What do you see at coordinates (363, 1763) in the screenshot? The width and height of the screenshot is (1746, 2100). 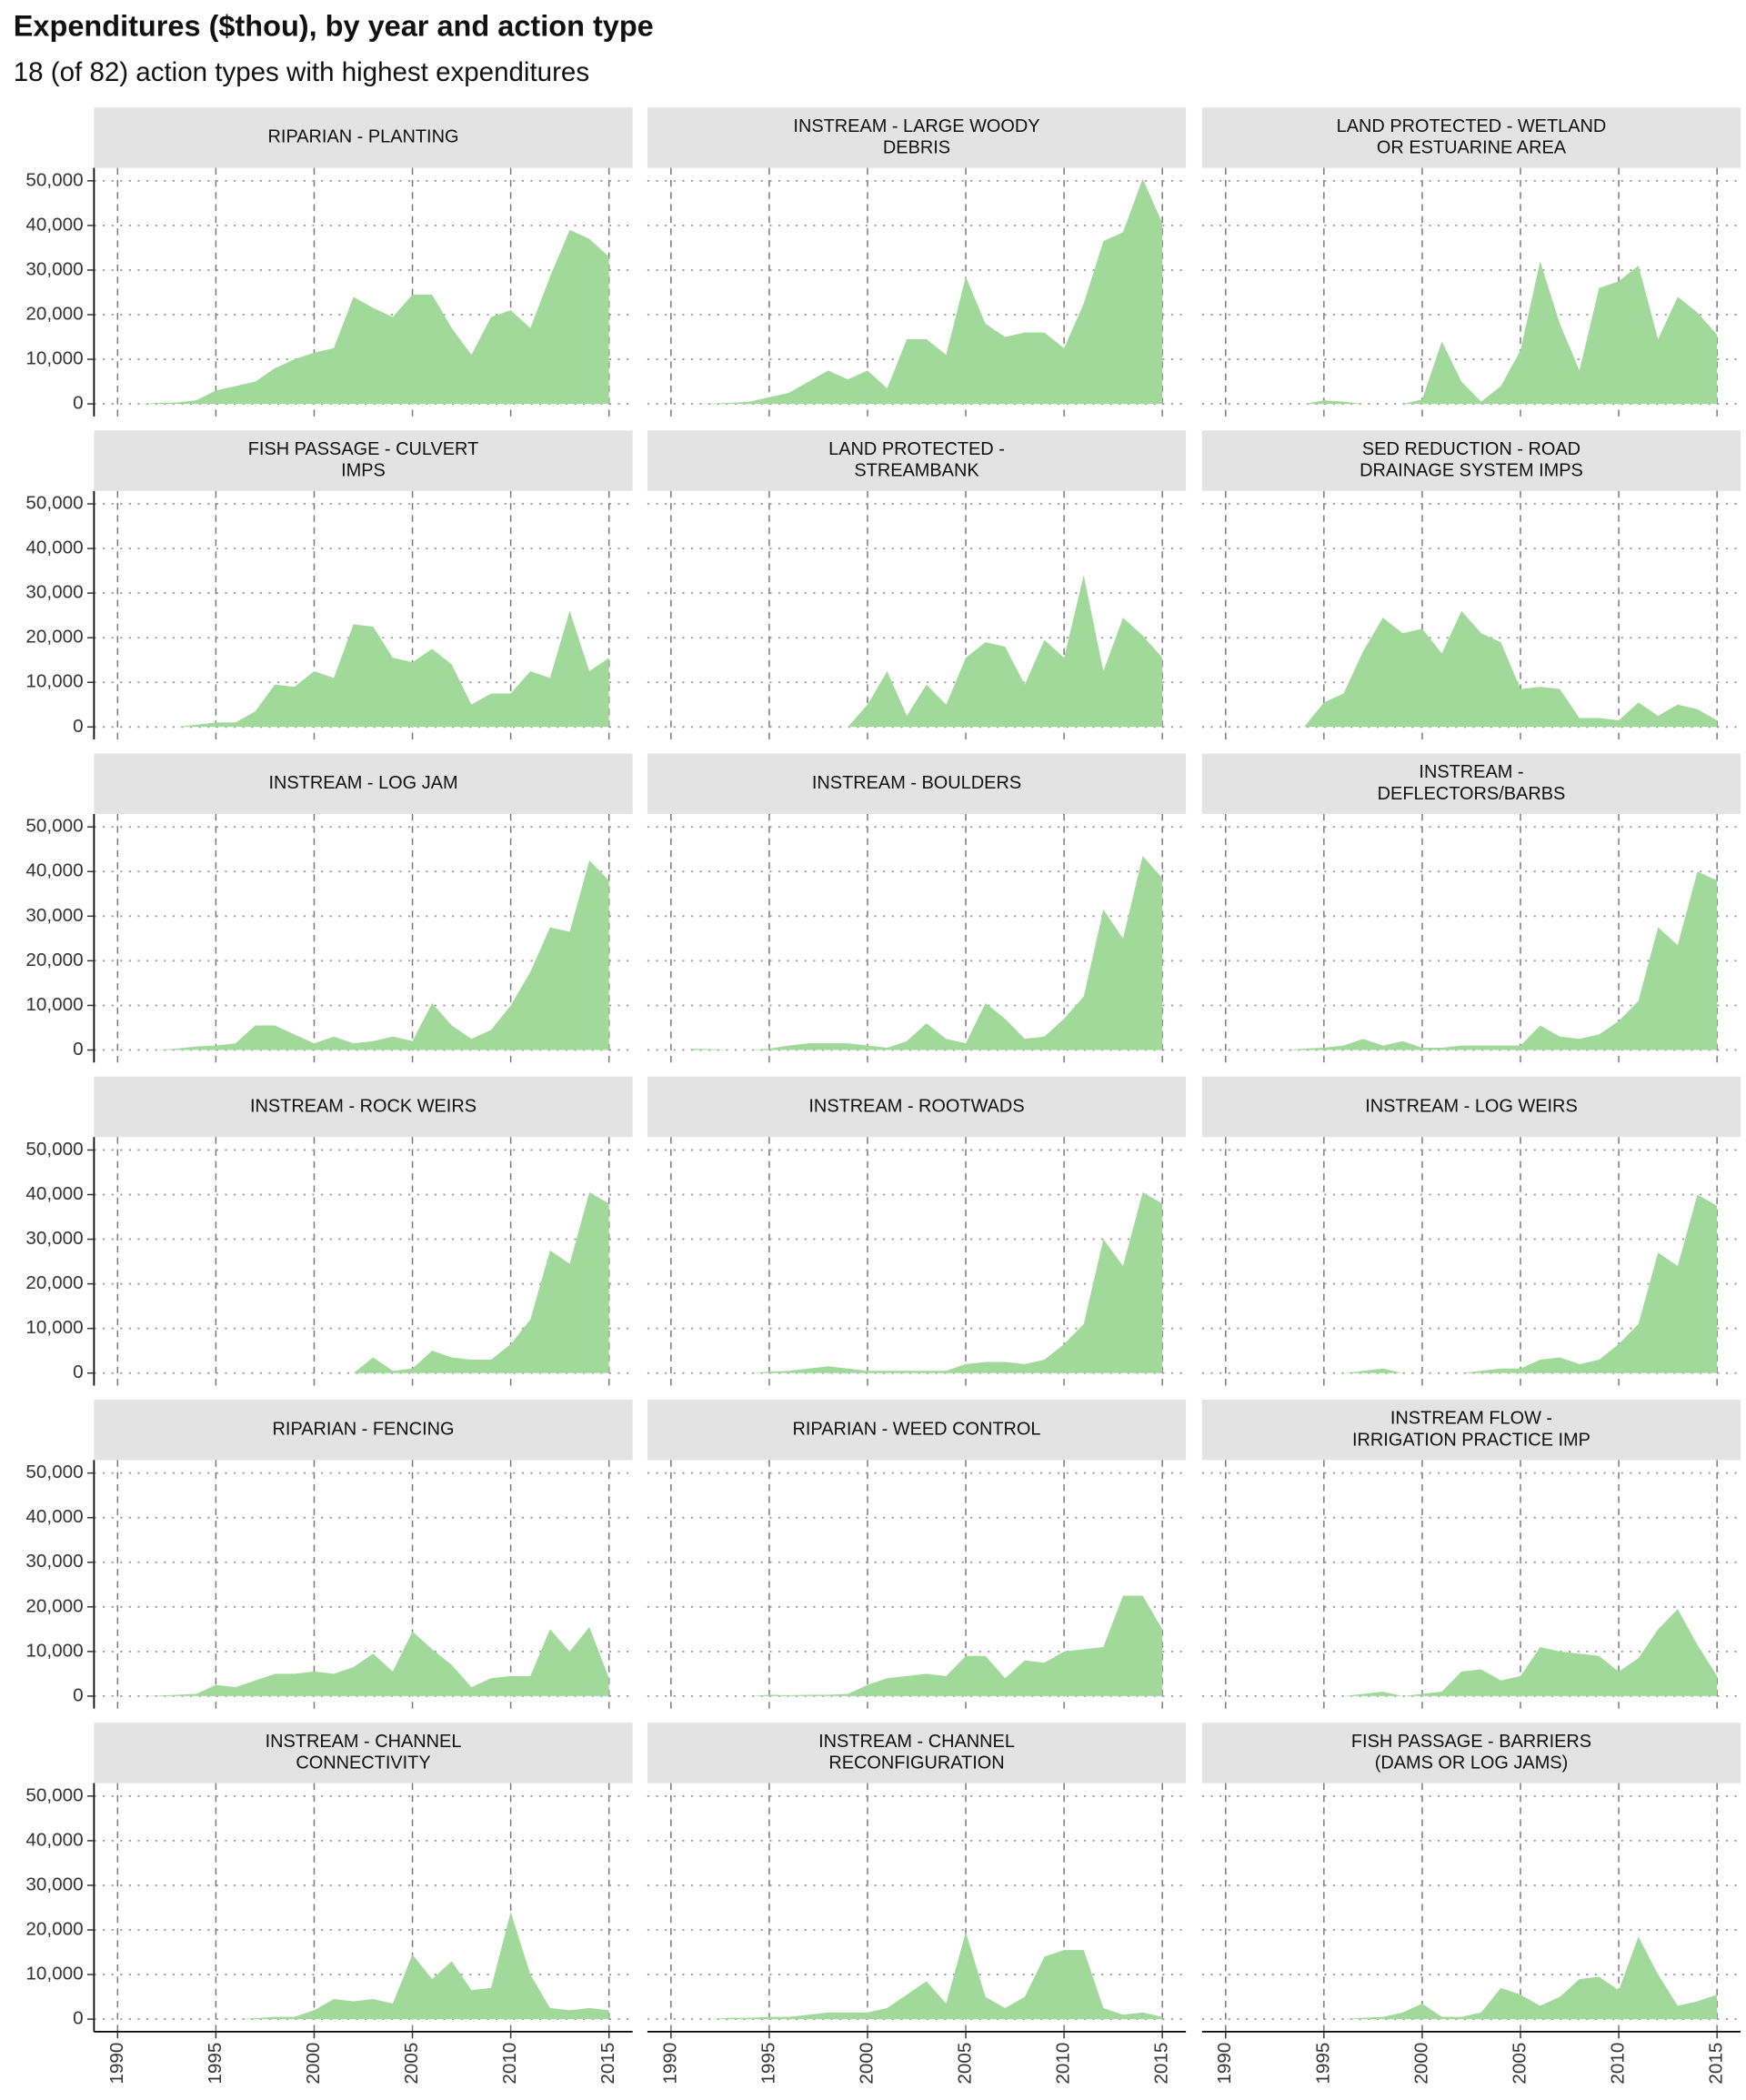 I see `strip-label: CONNECTIVITY` at bounding box center [363, 1763].